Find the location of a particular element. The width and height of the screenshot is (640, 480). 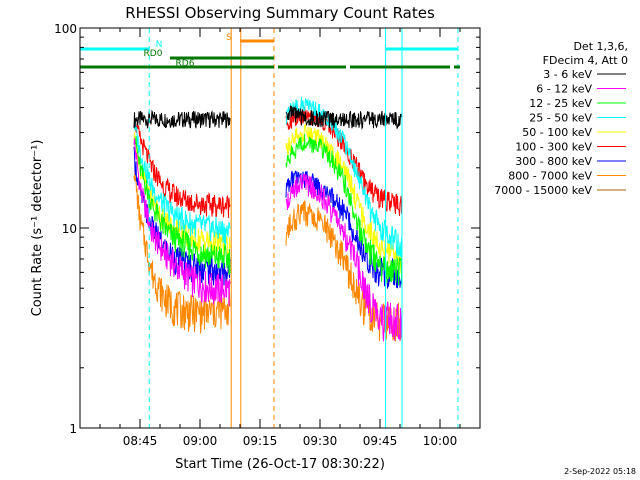

legend-header-line: FDecim 4, Att 0 is located at coordinates (585, 60).